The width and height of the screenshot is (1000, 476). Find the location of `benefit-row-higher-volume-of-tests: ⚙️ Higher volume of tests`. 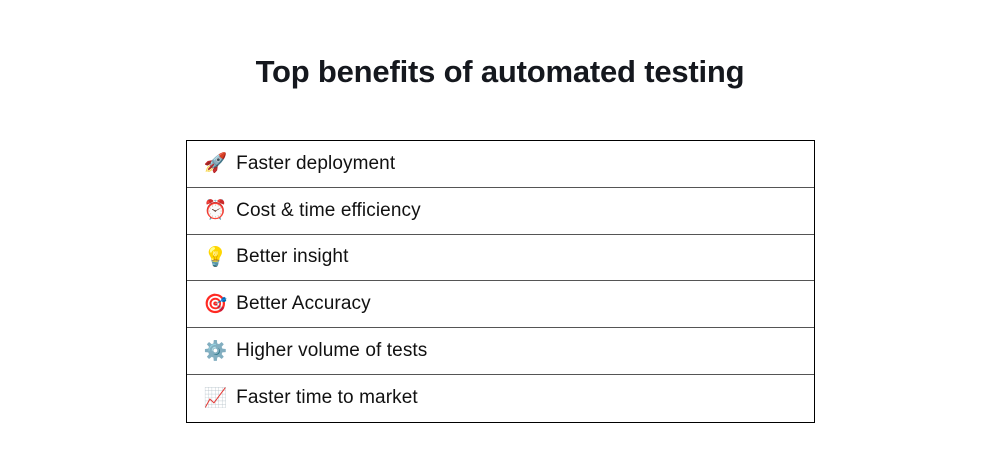

benefit-row-higher-volume-of-tests: ⚙️ Higher volume of tests is located at coordinates (500, 351).